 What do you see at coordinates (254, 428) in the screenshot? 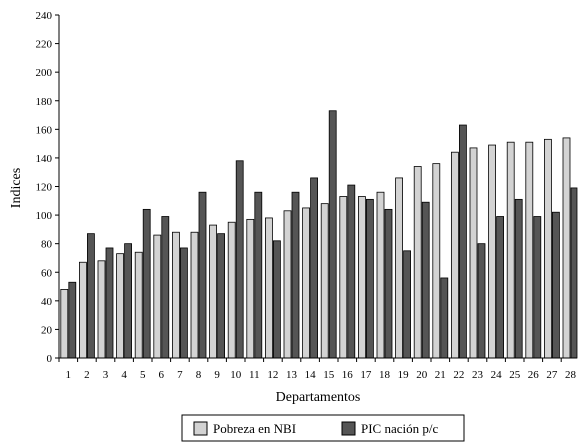
I see `legend-label-pobreza: Pobreza en NBI` at bounding box center [254, 428].